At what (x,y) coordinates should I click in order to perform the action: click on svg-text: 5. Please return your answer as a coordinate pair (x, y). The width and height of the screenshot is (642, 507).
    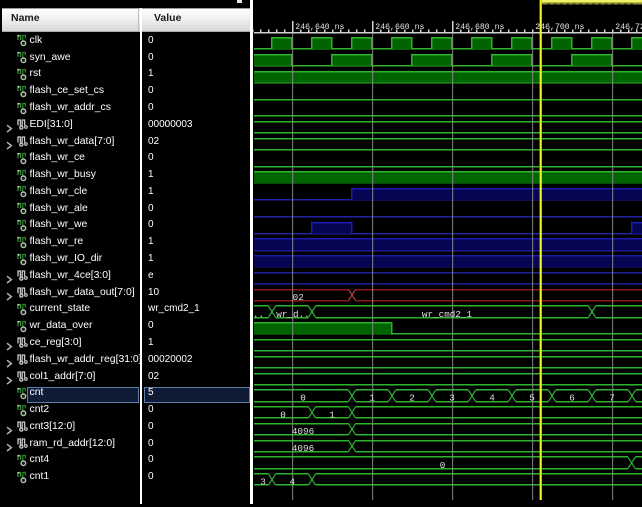
    Looking at the image, I should click on (532, 398).